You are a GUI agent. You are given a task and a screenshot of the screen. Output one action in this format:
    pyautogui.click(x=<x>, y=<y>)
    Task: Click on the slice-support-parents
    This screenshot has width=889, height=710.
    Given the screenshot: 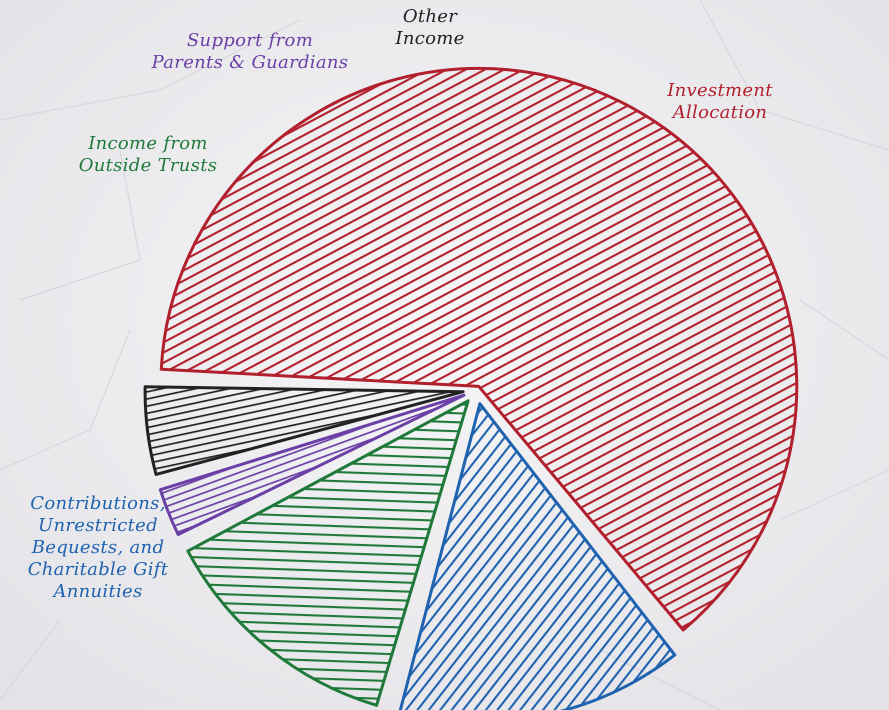 What is the action you would take?
    pyautogui.click(x=312, y=465)
    